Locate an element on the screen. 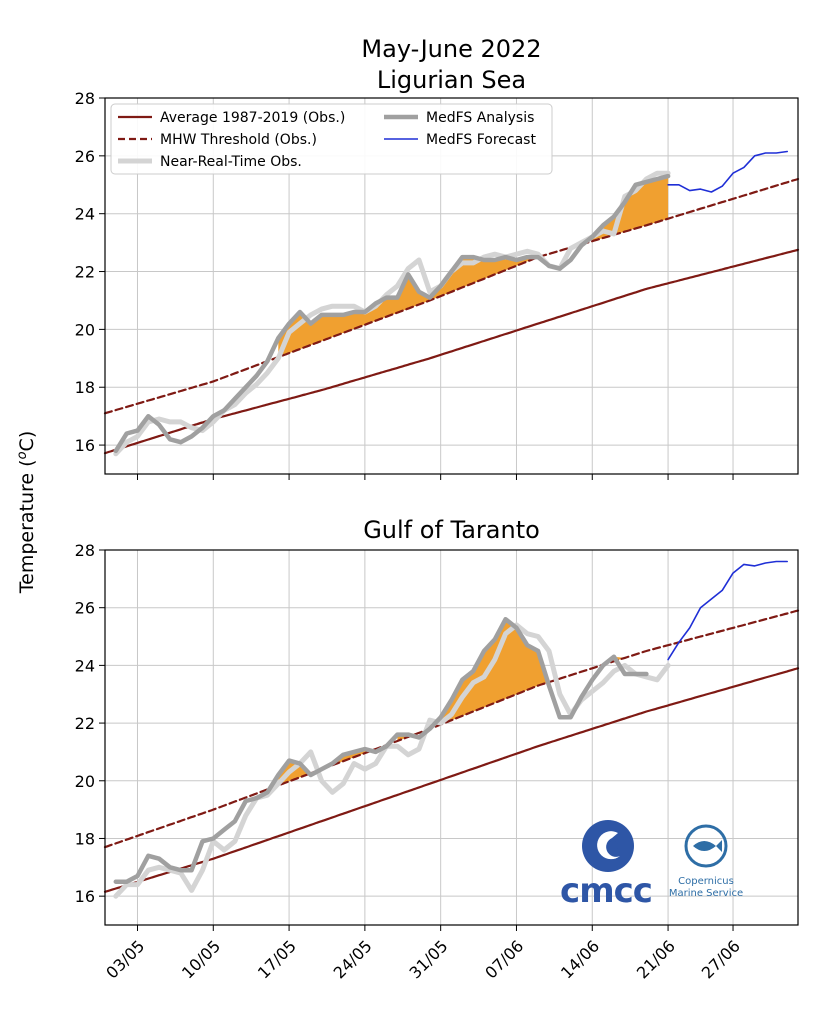  legend-item: MedFS Analysis is located at coordinates (459, 118).